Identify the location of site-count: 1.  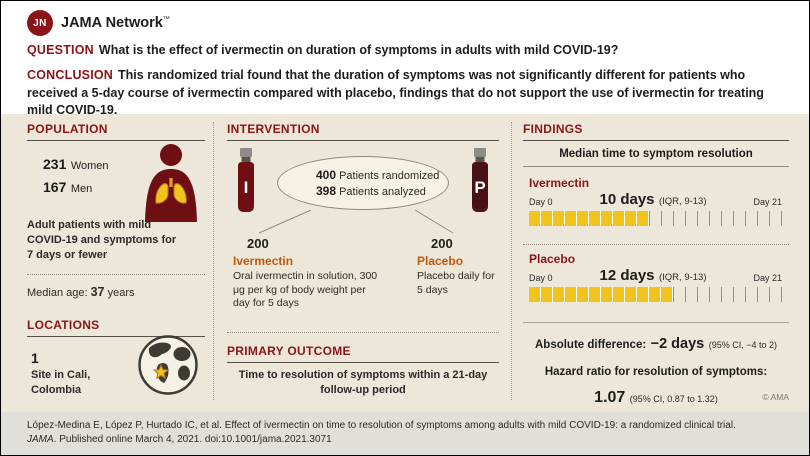
(35, 358).